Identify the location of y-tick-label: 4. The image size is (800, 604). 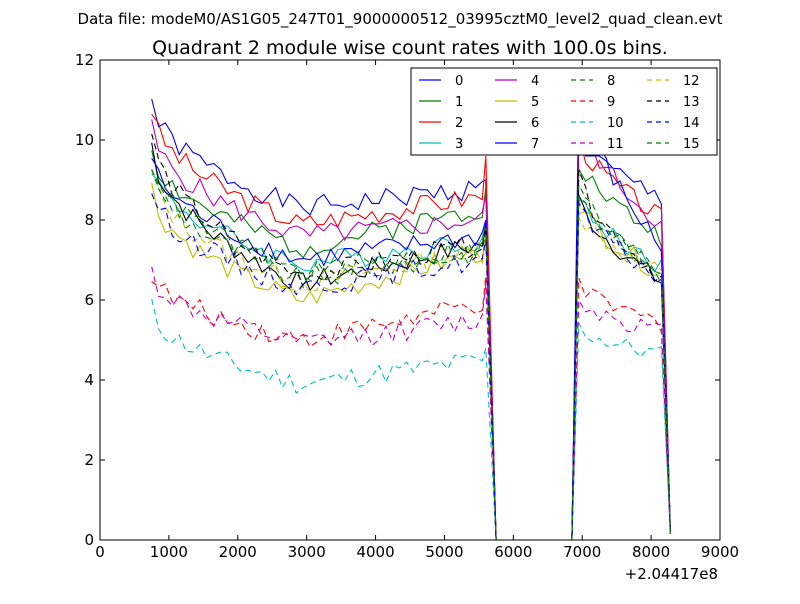
(89, 380).